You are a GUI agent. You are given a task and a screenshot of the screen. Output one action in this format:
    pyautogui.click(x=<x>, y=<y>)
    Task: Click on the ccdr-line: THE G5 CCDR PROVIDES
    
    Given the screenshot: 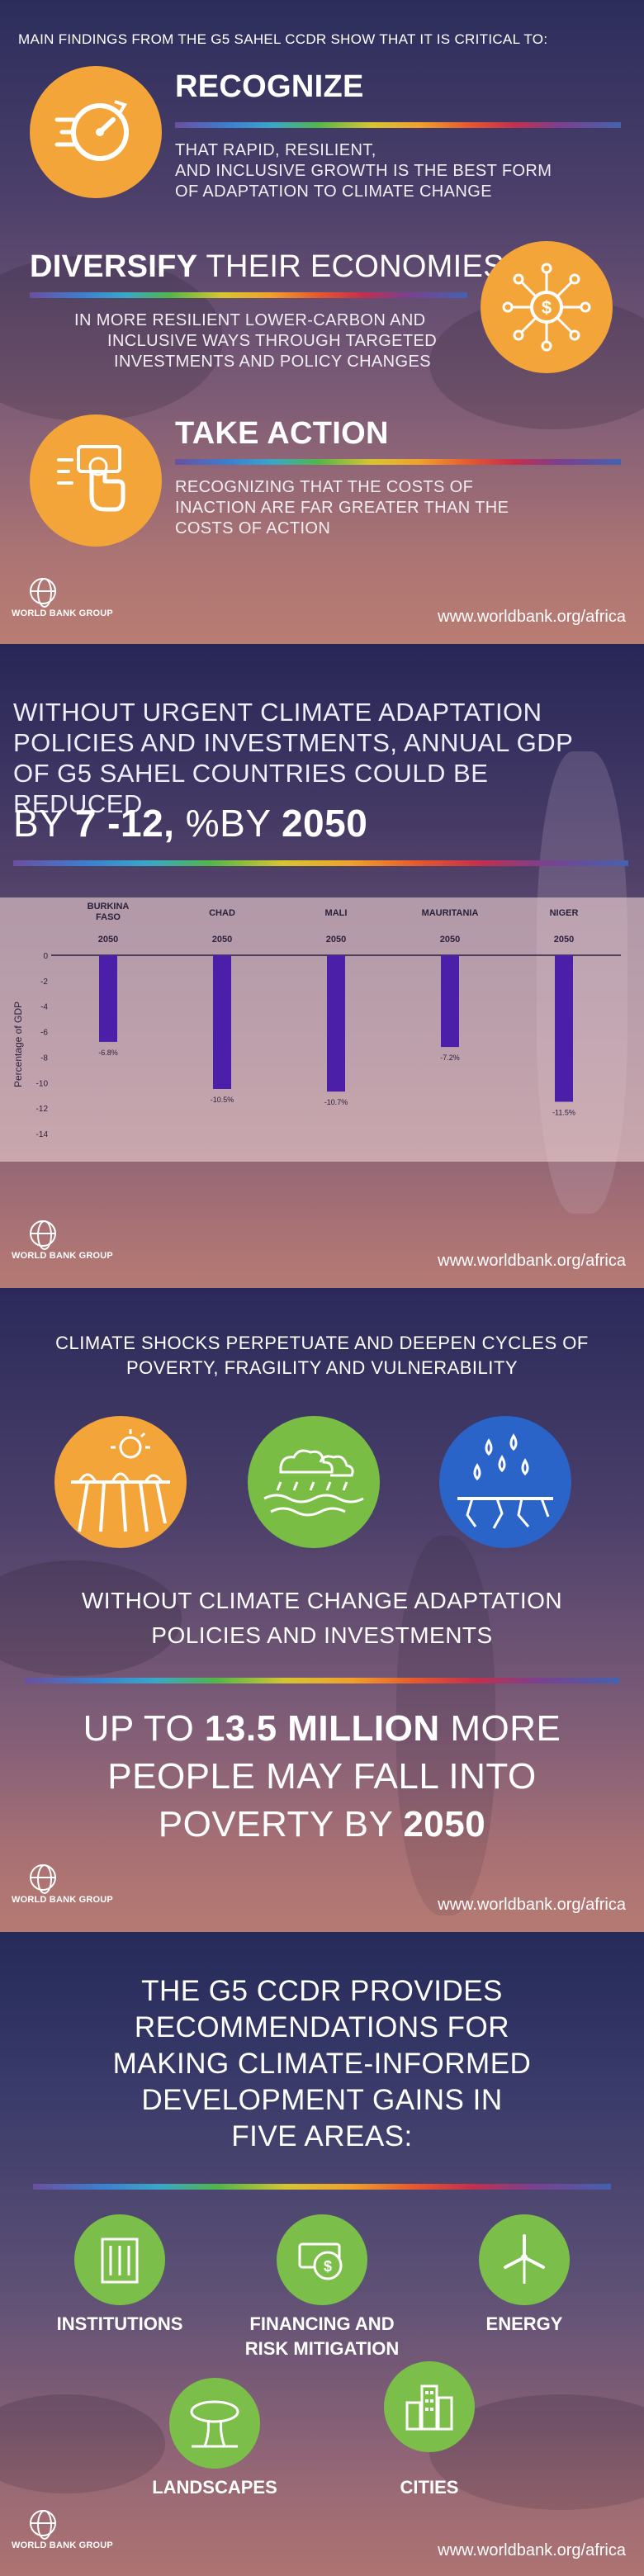 What is the action you would take?
    pyautogui.click(x=322, y=1991)
    